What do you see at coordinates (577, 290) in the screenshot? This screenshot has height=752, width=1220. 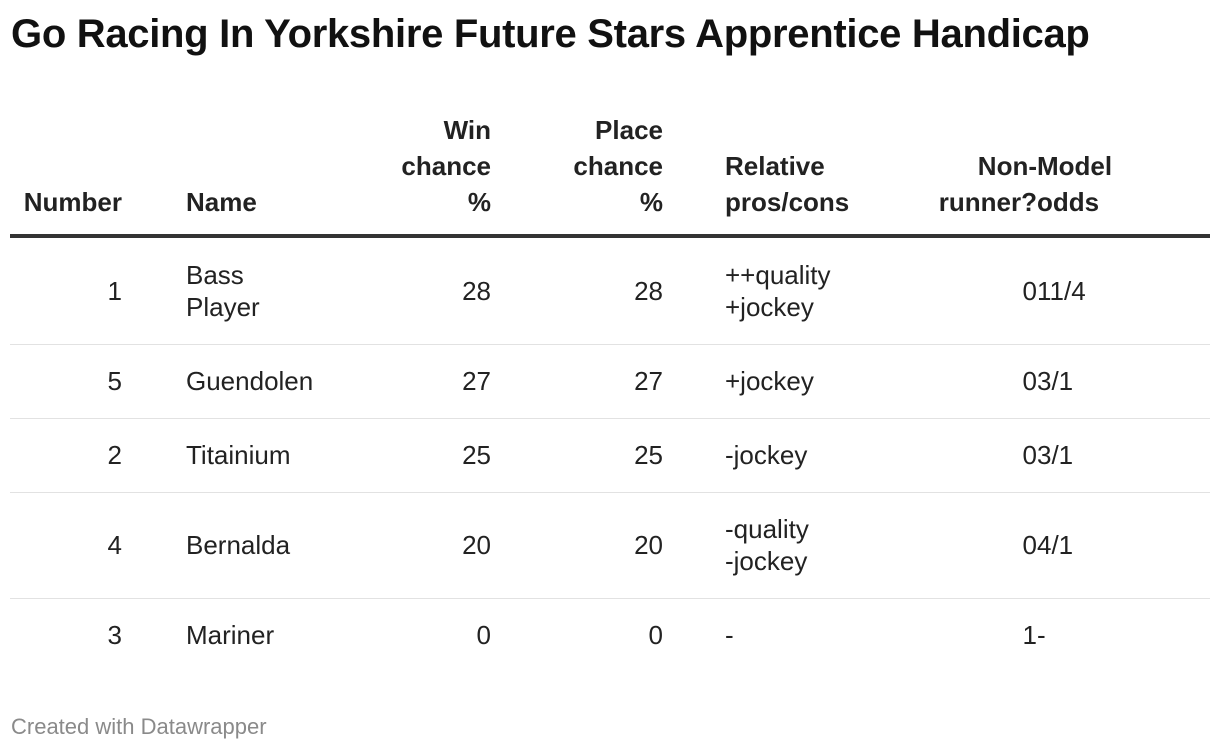 I see `cell-place: 28` at bounding box center [577, 290].